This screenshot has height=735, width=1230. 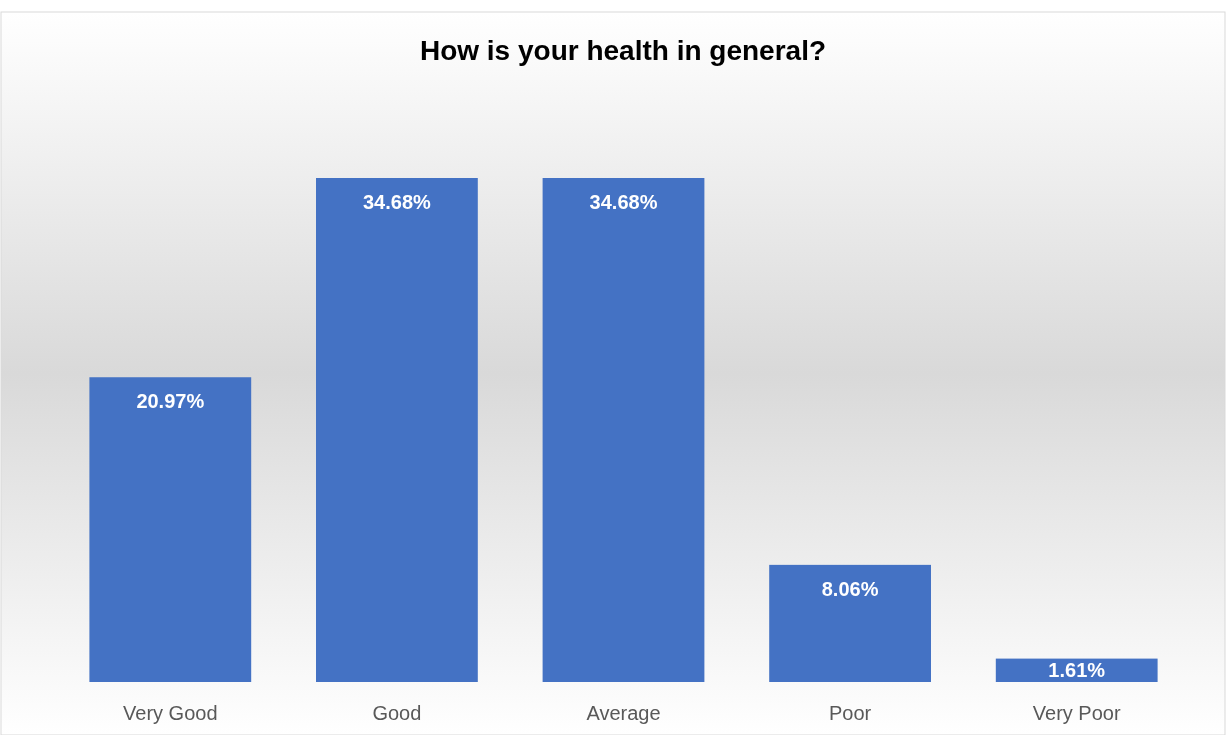 What do you see at coordinates (170, 401) in the screenshot?
I see `data-label: 20.97%` at bounding box center [170, 401].